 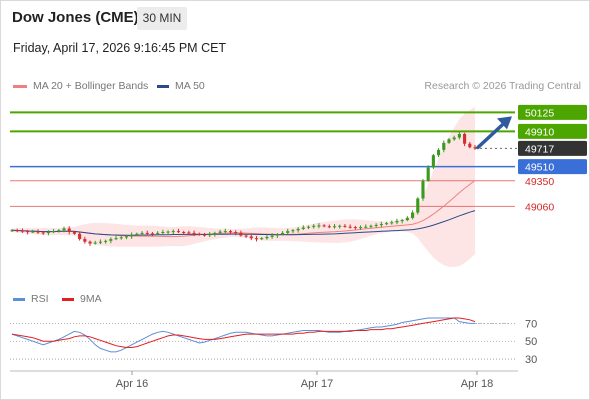 I want to click on rsi-ma-line, so click(x=243, y=332).